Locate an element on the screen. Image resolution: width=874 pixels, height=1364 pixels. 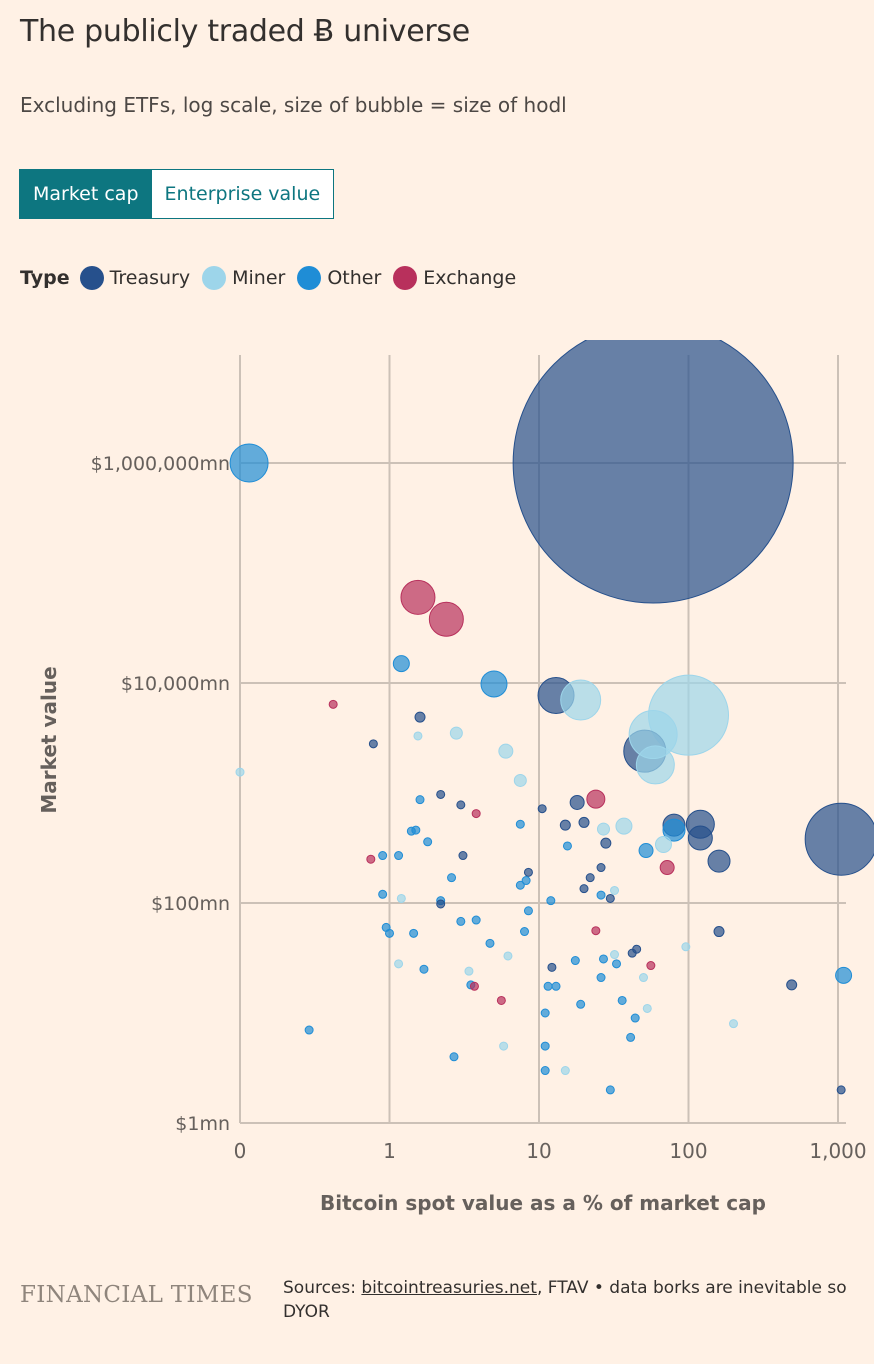
sources-link: bitcointreasuries.net is located at coordinates (449, 1288).